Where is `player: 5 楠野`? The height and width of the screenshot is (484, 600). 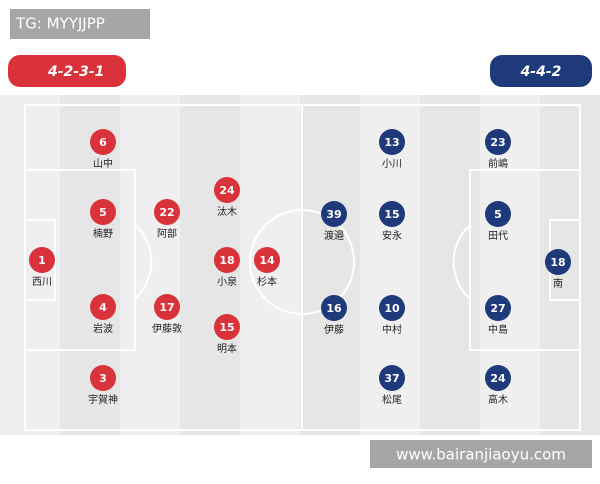
player: 5 楠野 is located at coordinates (103, 219).